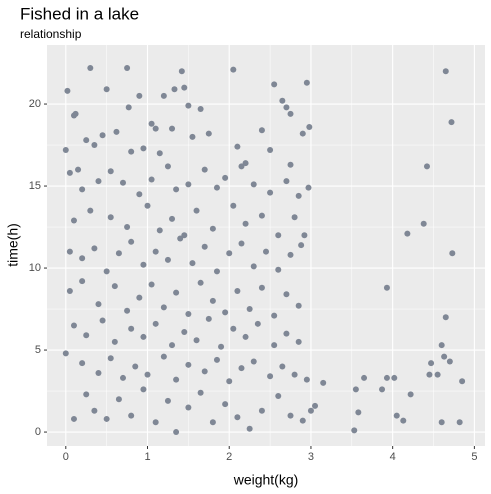 The width and height of the screenshot is (491, 494). I want to click on x-axis-title: weight(kg), so click(266, 480).